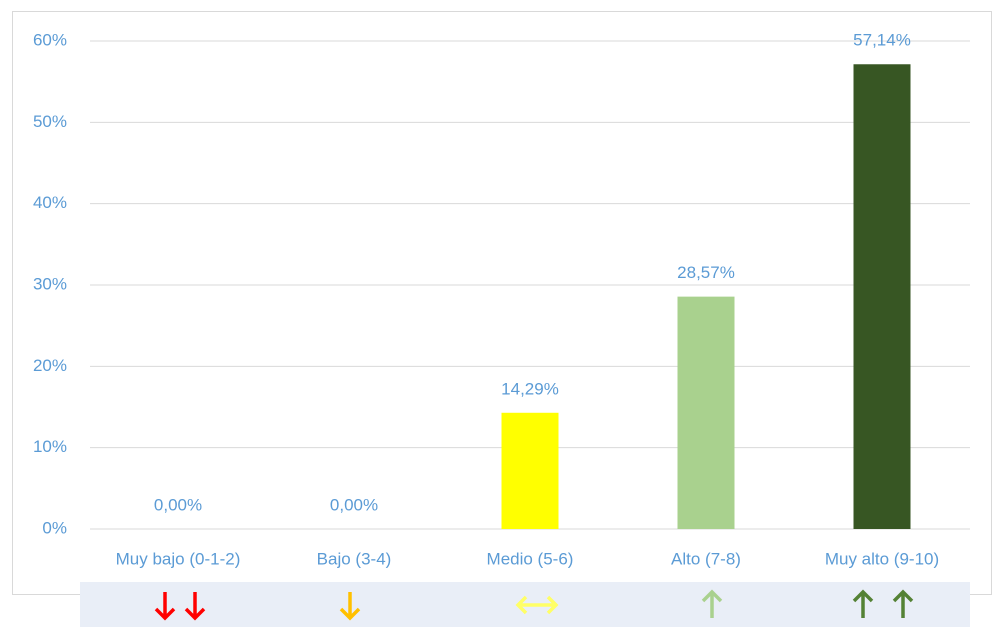 The image size is (1000, 627). Describe the element at coordinates (530, 388) in the screenshot. I see `value-label: 14,29%` at that location.